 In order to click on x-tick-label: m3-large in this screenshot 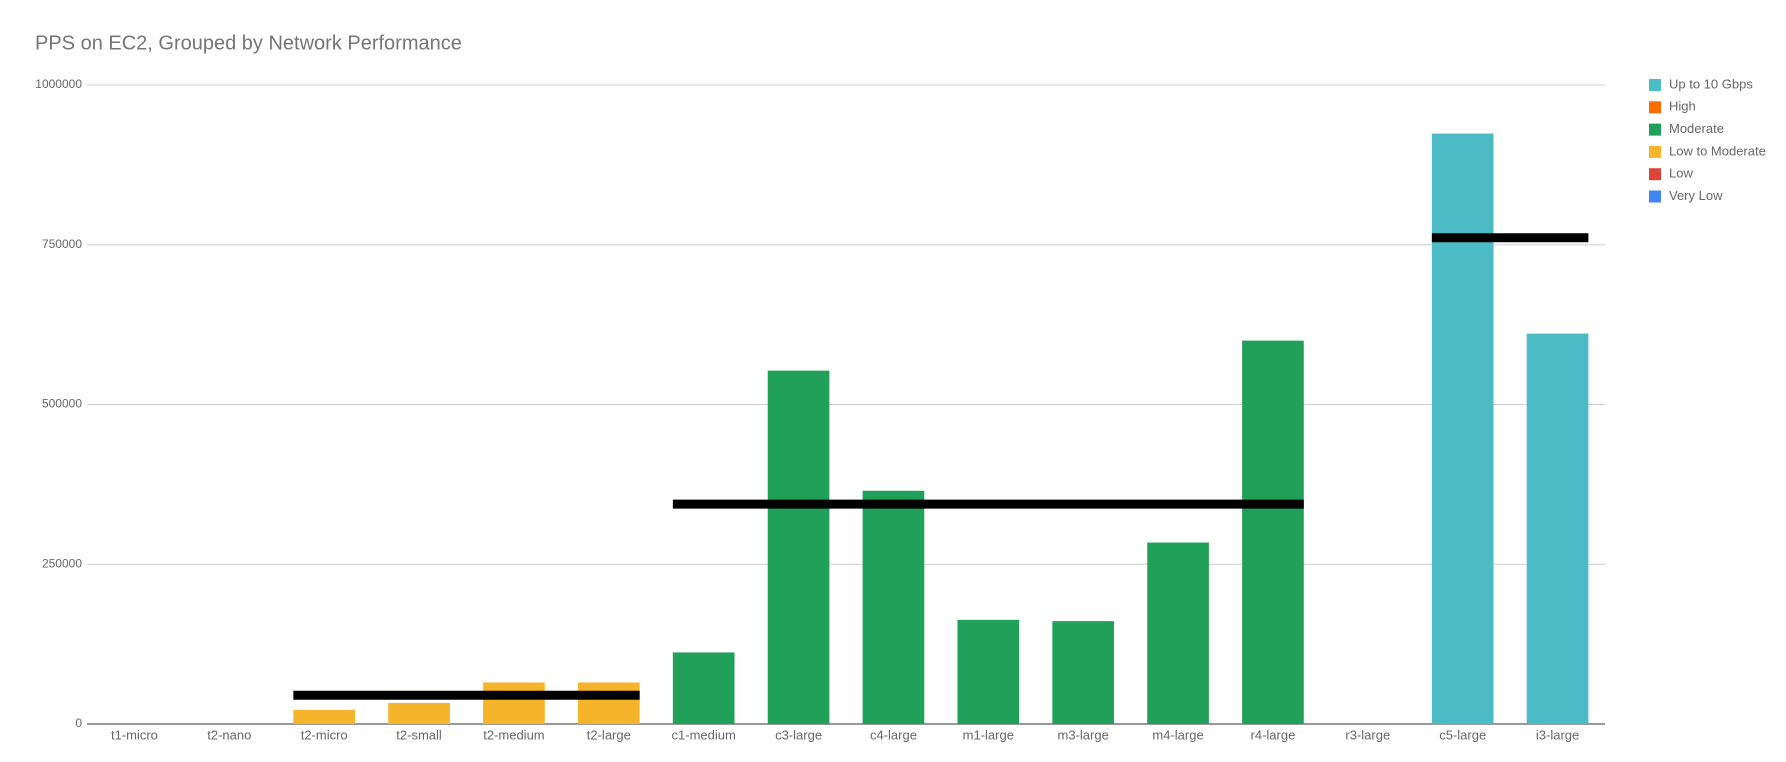, I will do `click(1083, 734)`.